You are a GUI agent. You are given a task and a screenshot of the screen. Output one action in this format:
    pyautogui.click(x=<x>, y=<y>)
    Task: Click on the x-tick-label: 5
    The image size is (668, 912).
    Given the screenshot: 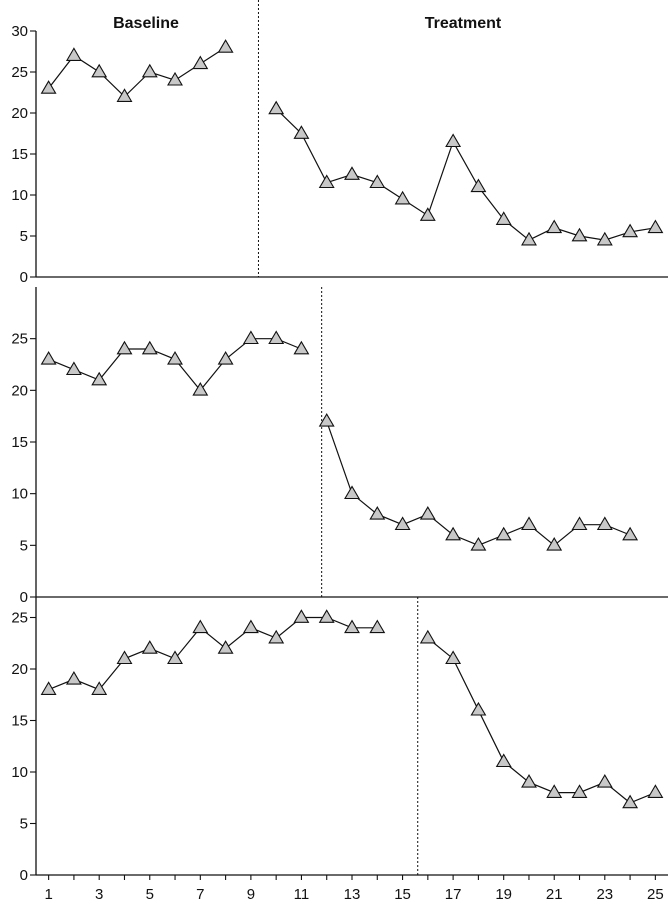 What is the action you would take?
    pyautogui.click(x=150, y=894)
    